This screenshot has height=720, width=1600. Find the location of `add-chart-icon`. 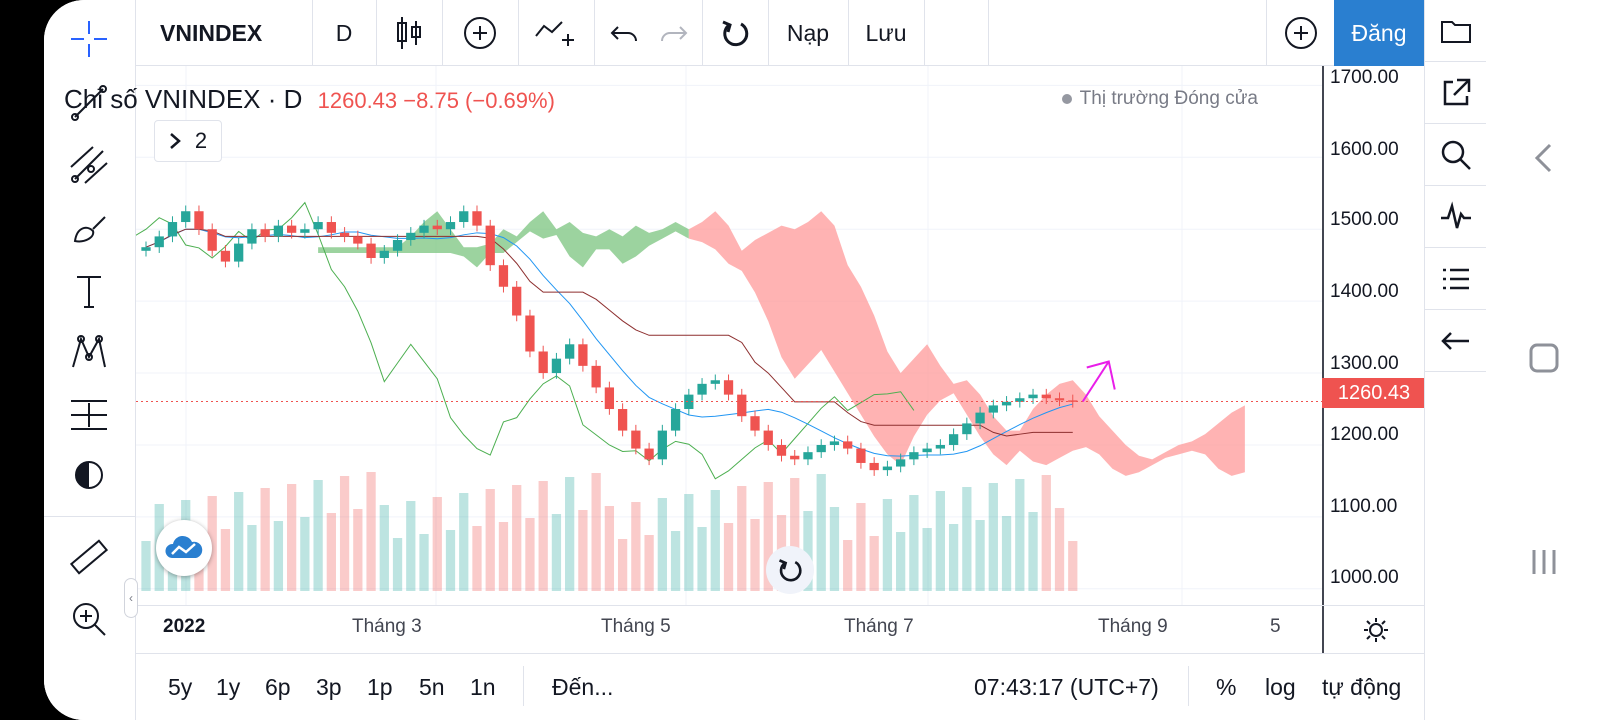

add-chart-icon is located at coordinates (1301, 33).